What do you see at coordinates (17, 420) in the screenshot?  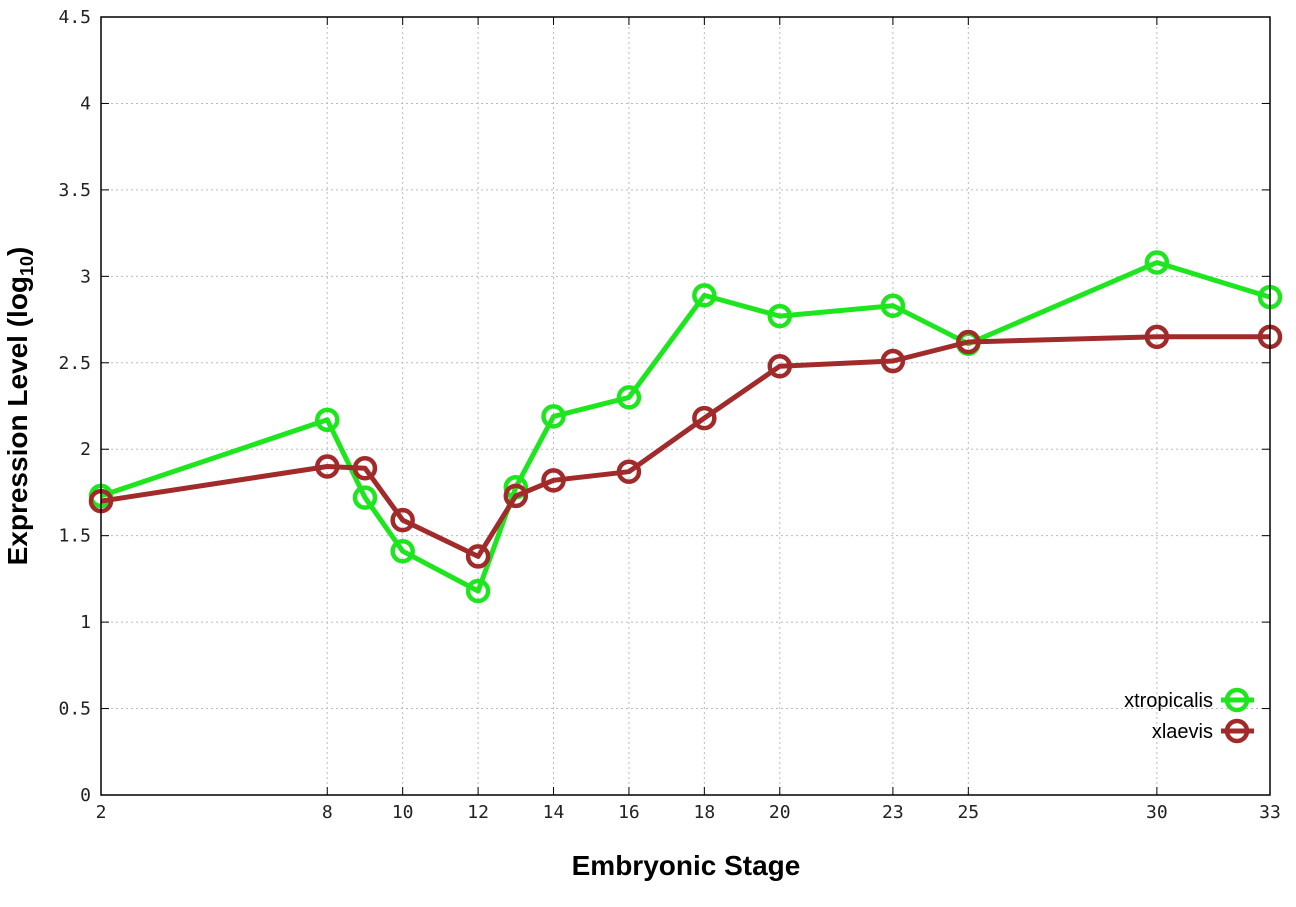 I see `y-axis-title-main: Expression Level (log` at bounding box center [17, 420].